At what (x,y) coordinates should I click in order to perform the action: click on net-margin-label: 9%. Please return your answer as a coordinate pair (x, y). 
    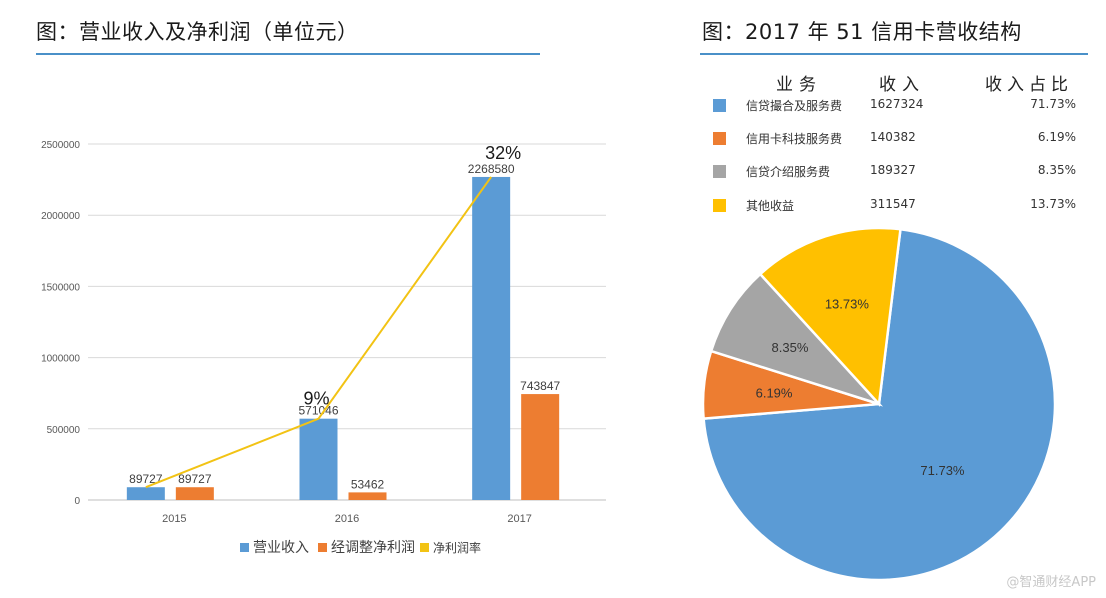
    Looking at the image, I should click on (316, 399).